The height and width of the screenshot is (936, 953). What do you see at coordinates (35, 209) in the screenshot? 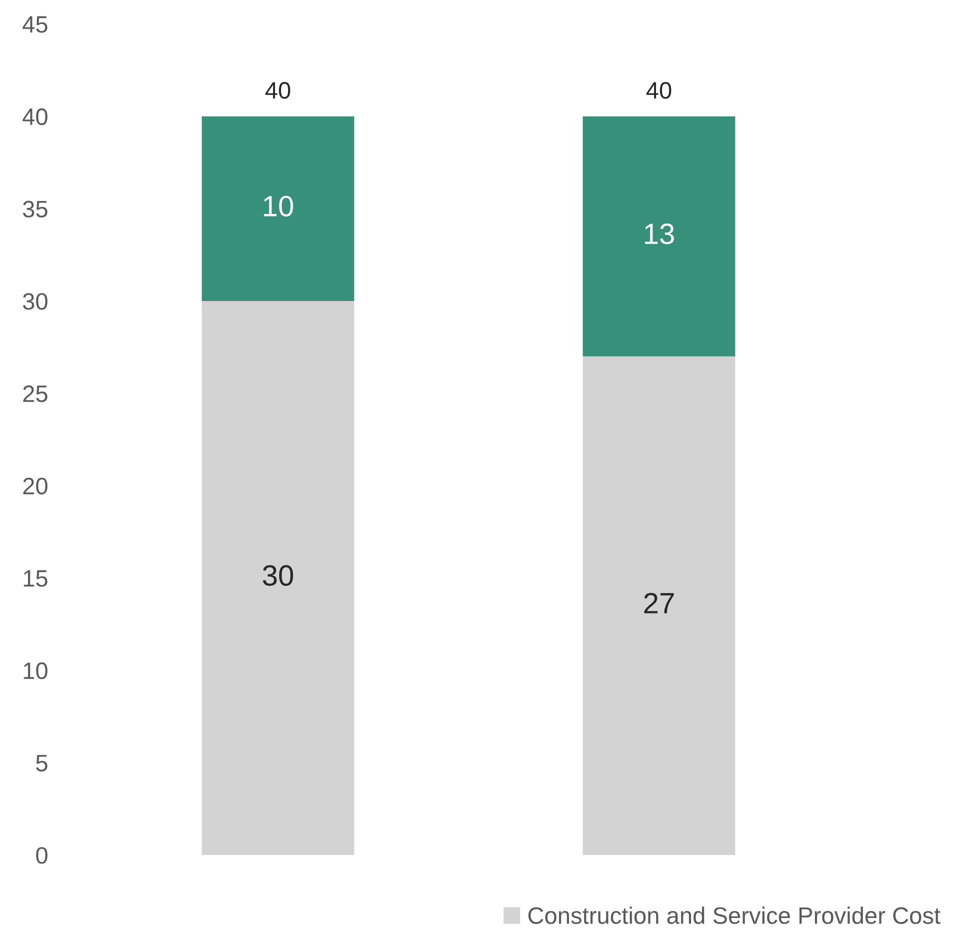
I see `y-tick-label: 35` at bounding box center [35, 209].